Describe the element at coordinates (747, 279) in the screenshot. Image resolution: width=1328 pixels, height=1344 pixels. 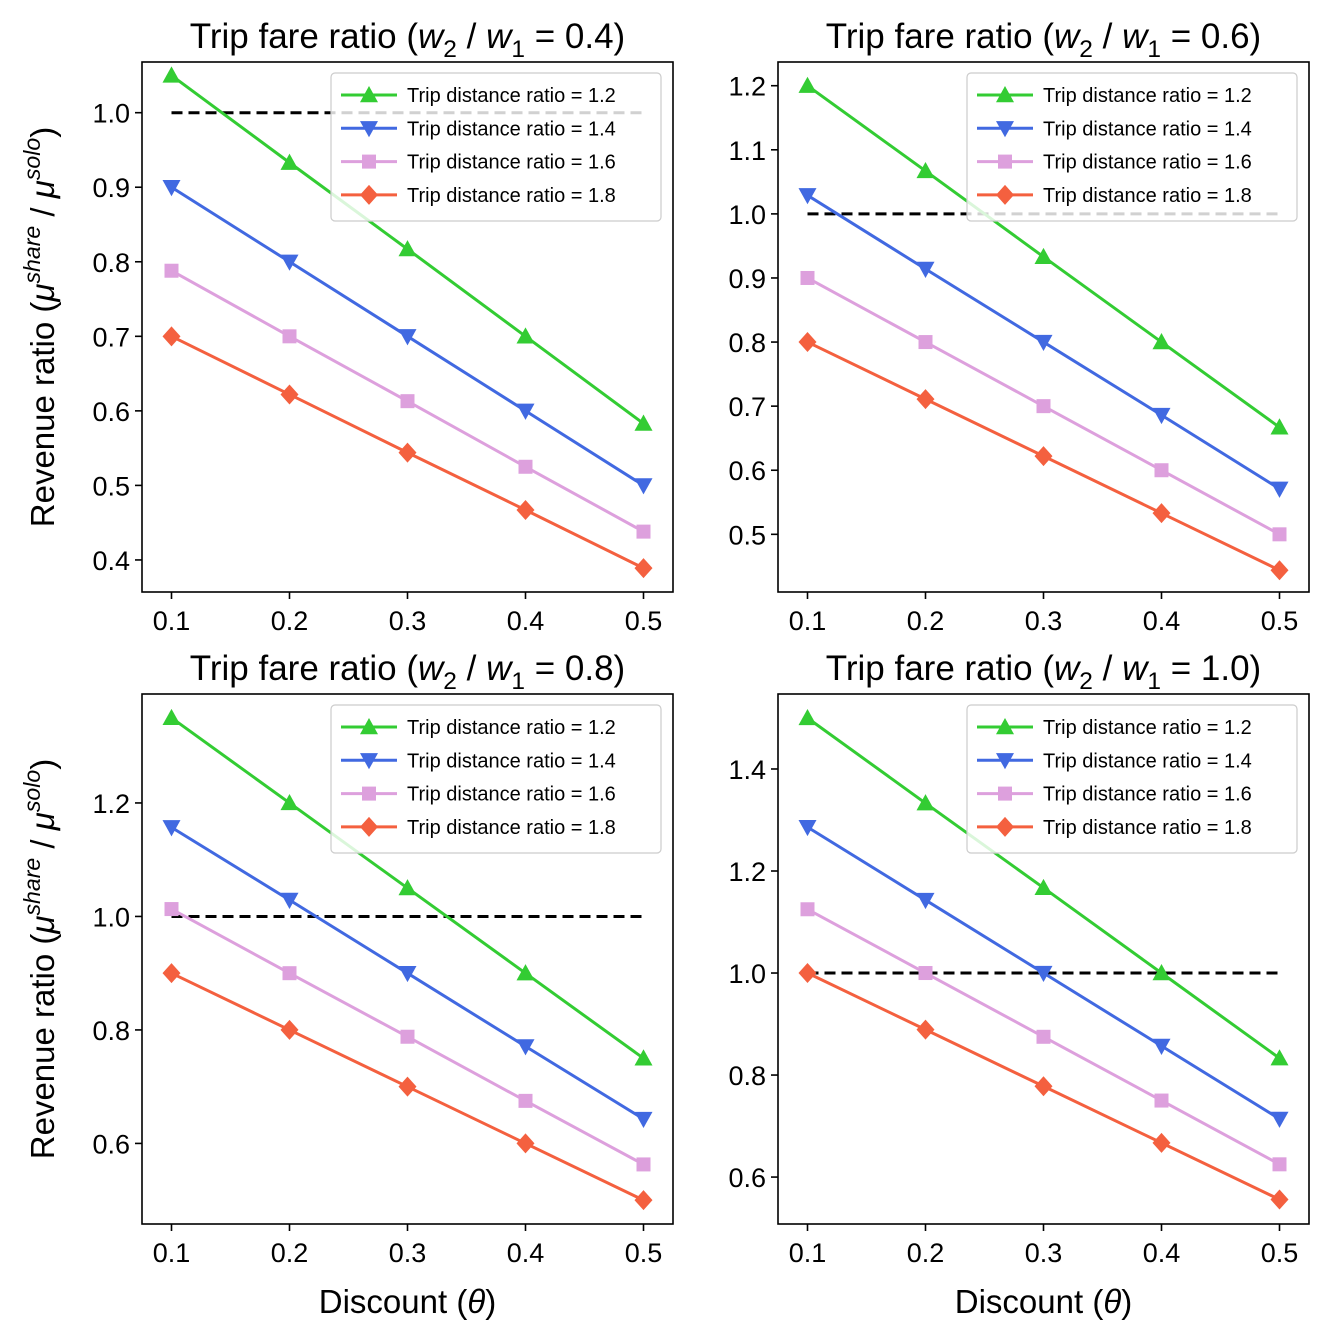
I see `y-tick-label: 0.9` at that location.